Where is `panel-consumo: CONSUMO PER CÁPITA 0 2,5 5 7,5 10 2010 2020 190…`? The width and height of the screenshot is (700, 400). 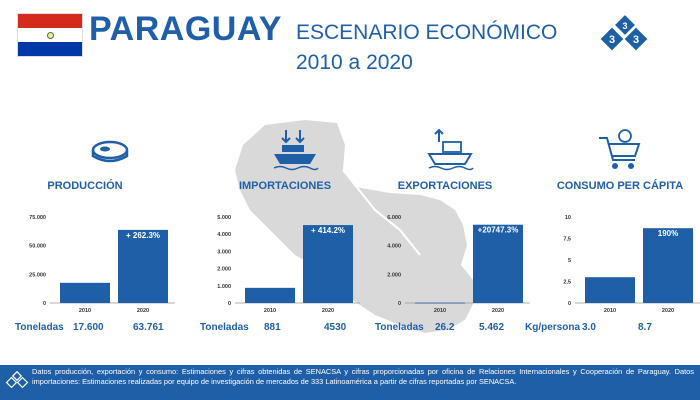 panel-consumo: CONSUMO PER CÁPITA 0 2,5 5 7,5 10 2010 2020 190… is located at coordinates (617, 238).